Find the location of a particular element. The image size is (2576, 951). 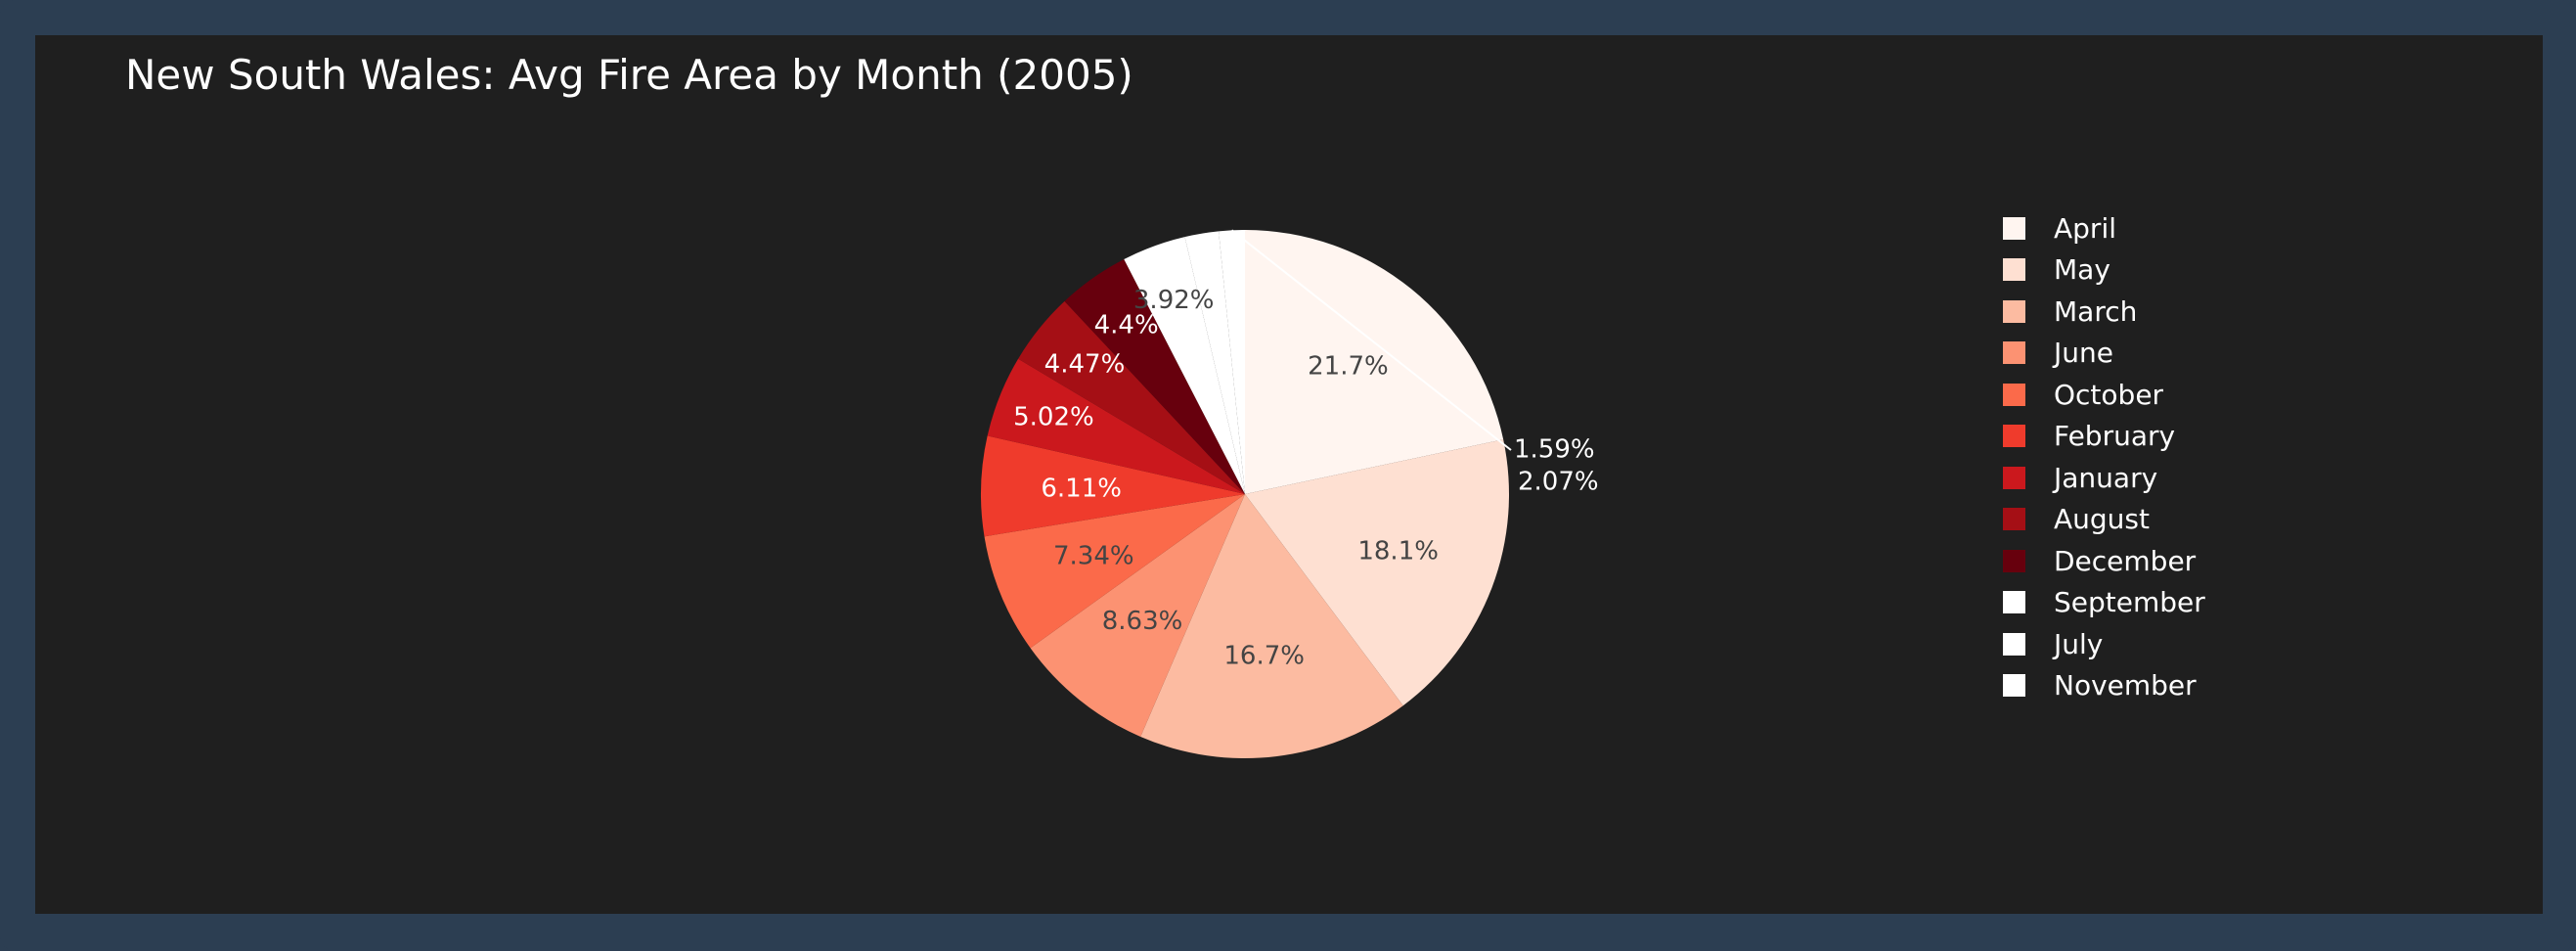

legend-item-march: March is located at coordinates (2104, 312).